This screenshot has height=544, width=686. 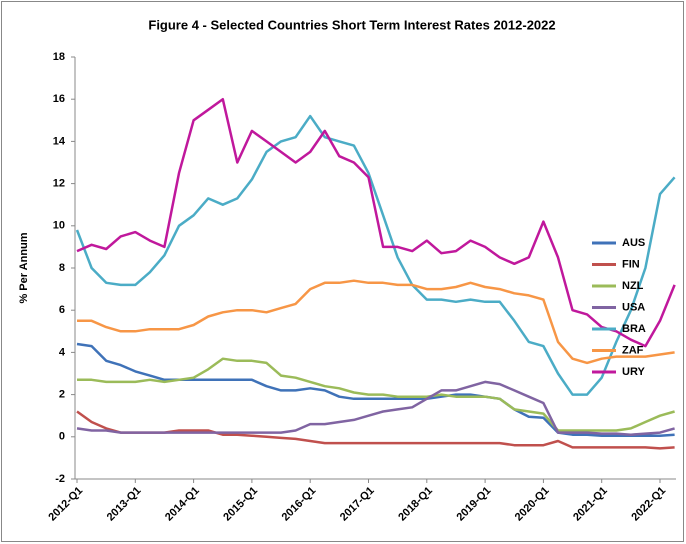 What do you see at coordinates (24, 267) in the screenshot?
I see `y-axis-label: % Per Annum` at bounding box center [24, 267].